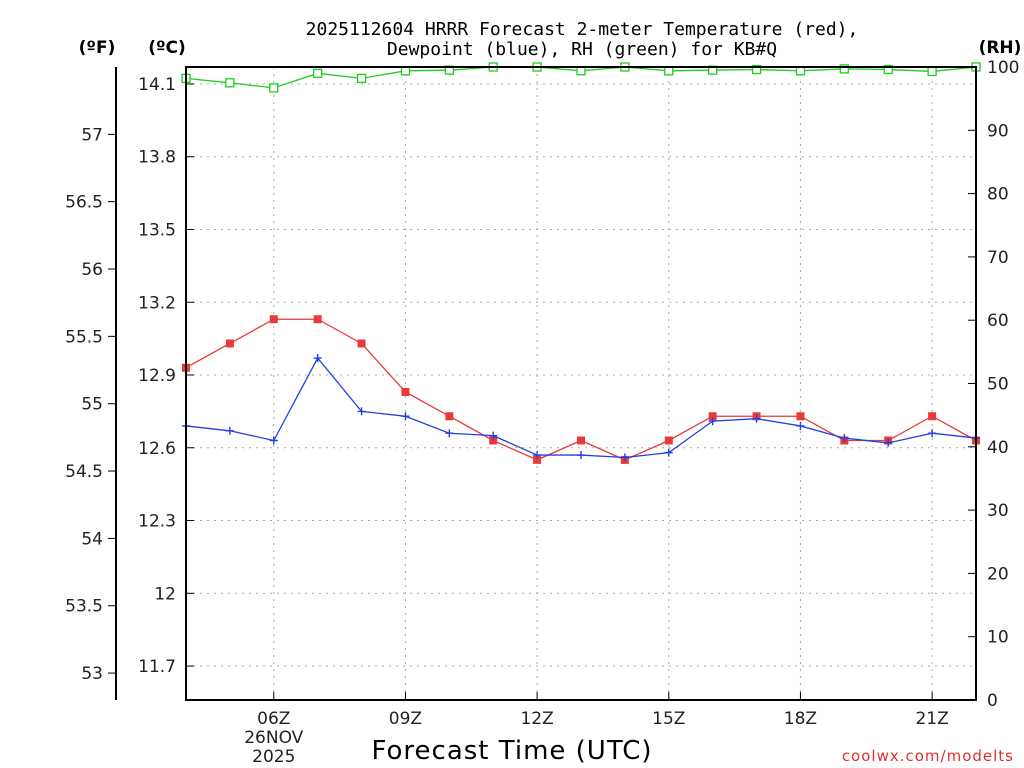 Image resolution: width=1024 pixels, height=768 pixels. I want to click on fahrenheit-tick-label: 56.5, so click(84, 203).